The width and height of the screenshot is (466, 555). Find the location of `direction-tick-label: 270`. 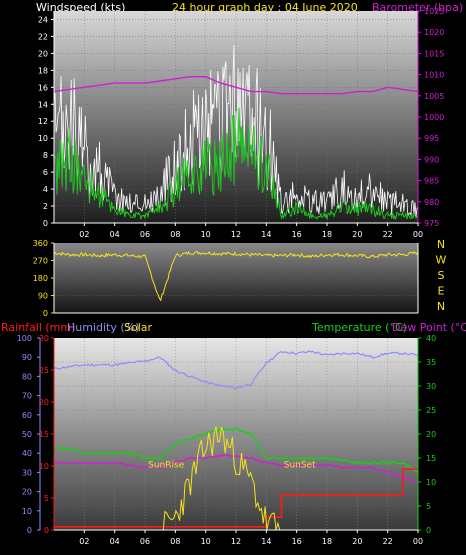

direction-tick-label: 270 is located at coordinates (40, 261).